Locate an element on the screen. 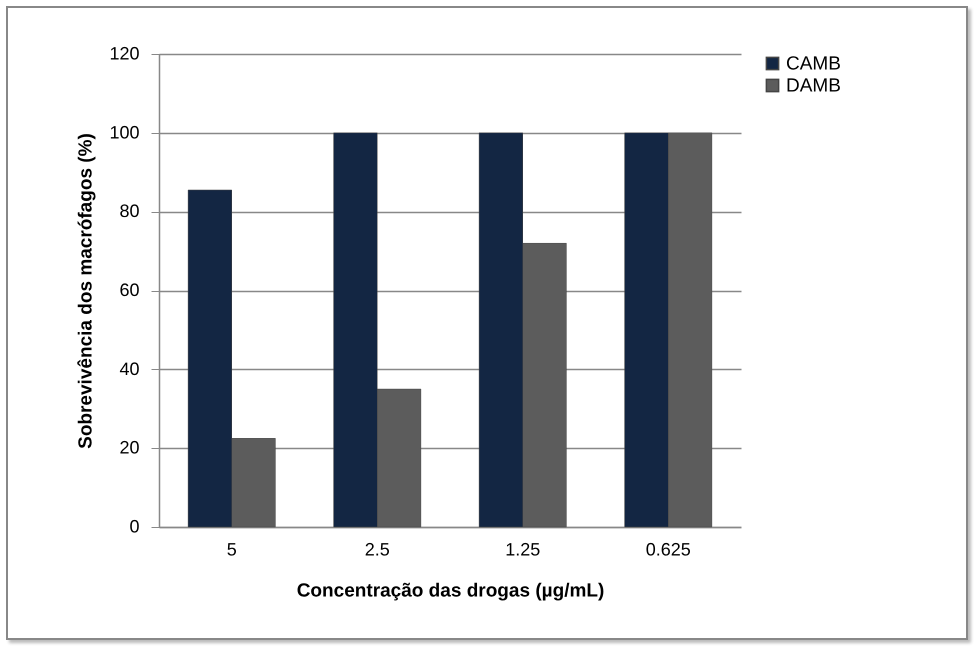 The image size is (979, 651). x-tick-label: 2.5 is located at coordinates (377, 550).